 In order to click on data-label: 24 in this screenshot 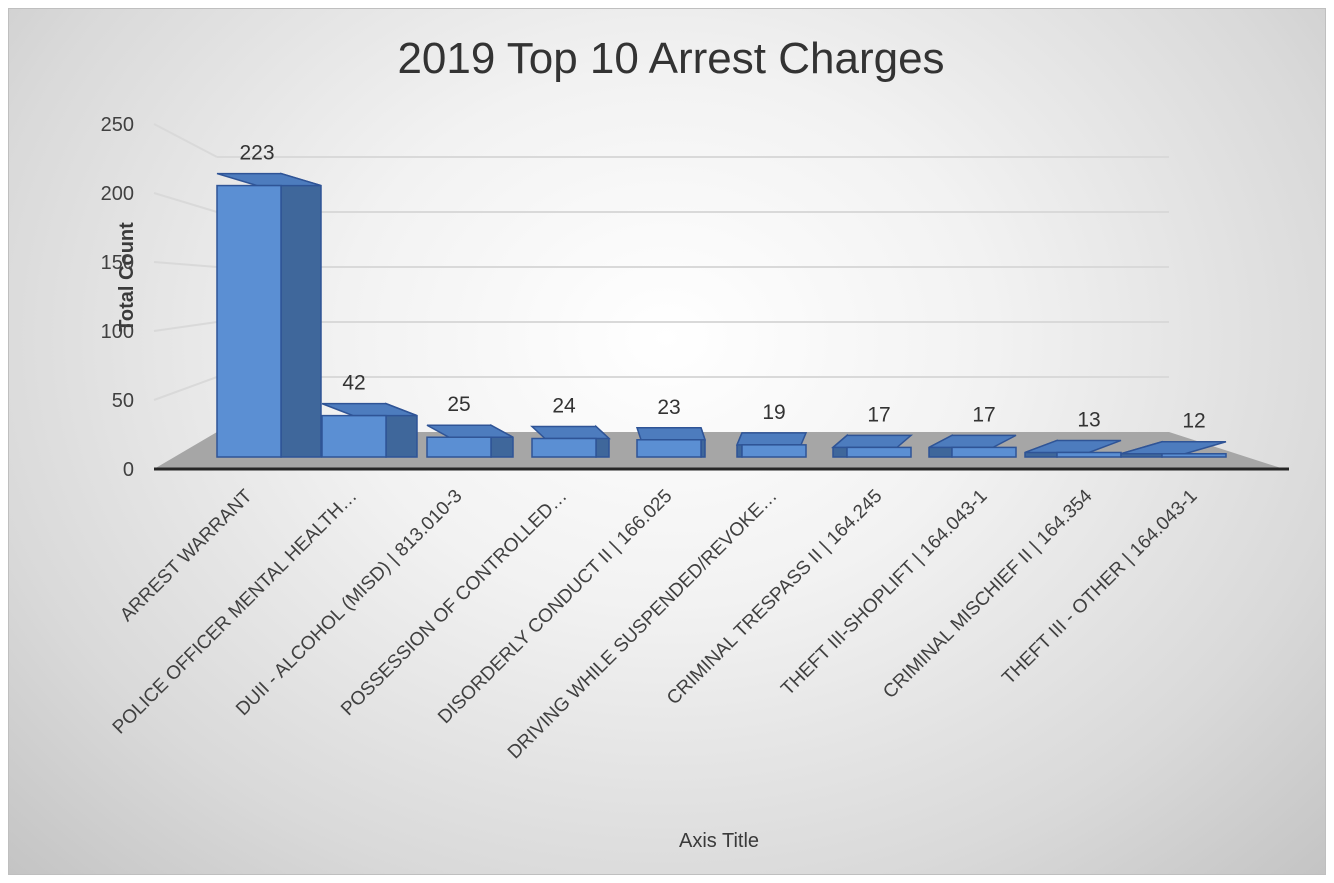, I will do `click(564, 405)`.